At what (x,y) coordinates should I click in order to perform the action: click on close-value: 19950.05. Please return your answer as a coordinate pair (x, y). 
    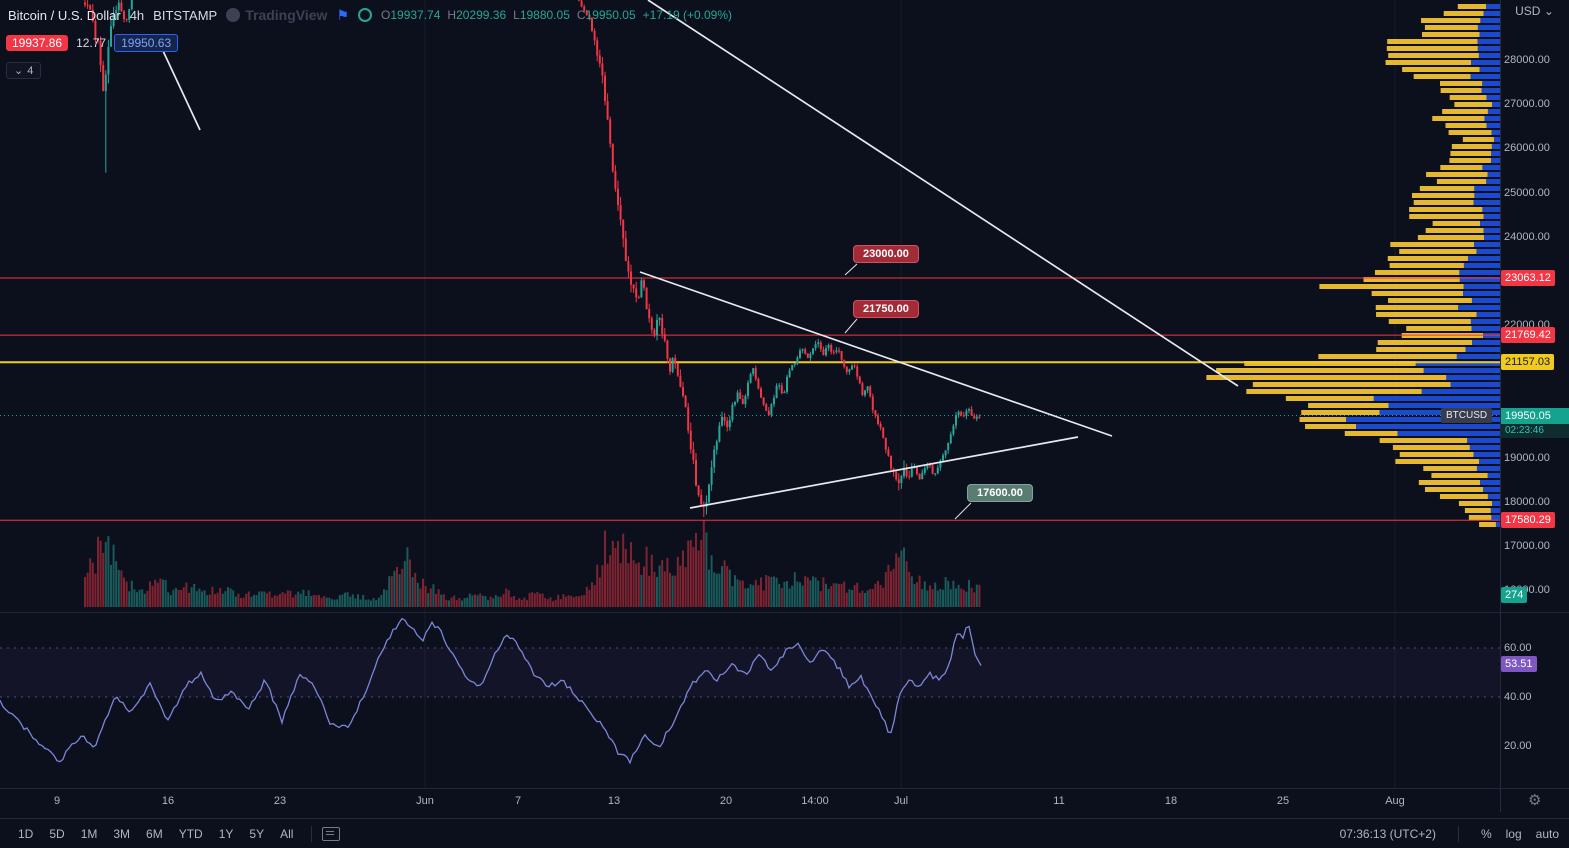
    Looking at the image, I should click on (610, 15).